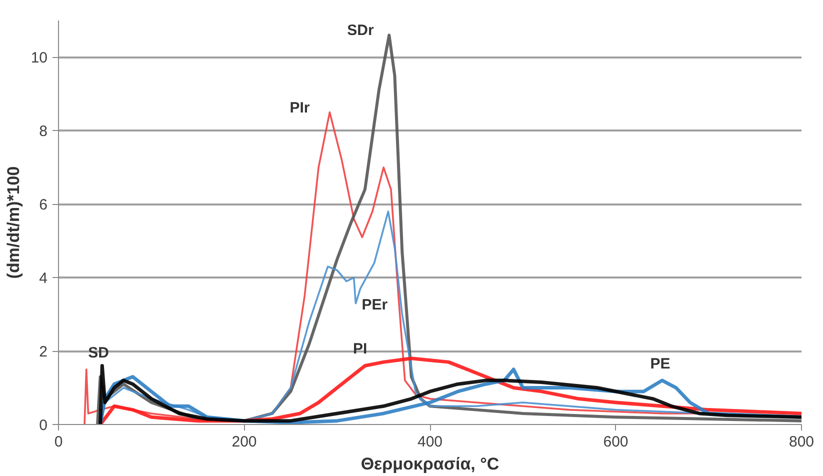 Image resolution: width=823 pixels, height=476 pixels. What do you see at coordinates (360, 349) in the screenshot?
I see `series-label: PI` at bounding box center [360, 349].